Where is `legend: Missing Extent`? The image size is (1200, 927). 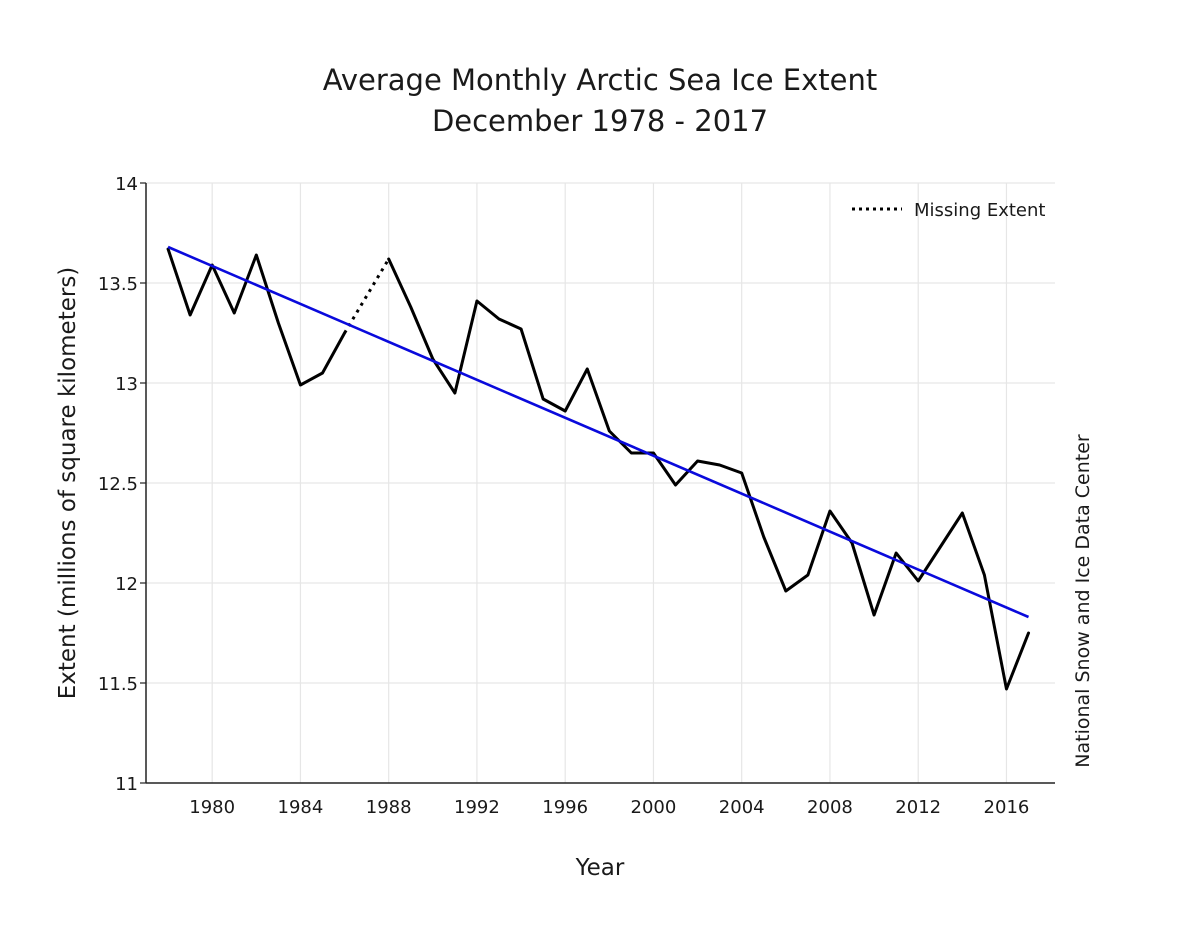 legend: Missing Extent is located at coordinates (948, 210).